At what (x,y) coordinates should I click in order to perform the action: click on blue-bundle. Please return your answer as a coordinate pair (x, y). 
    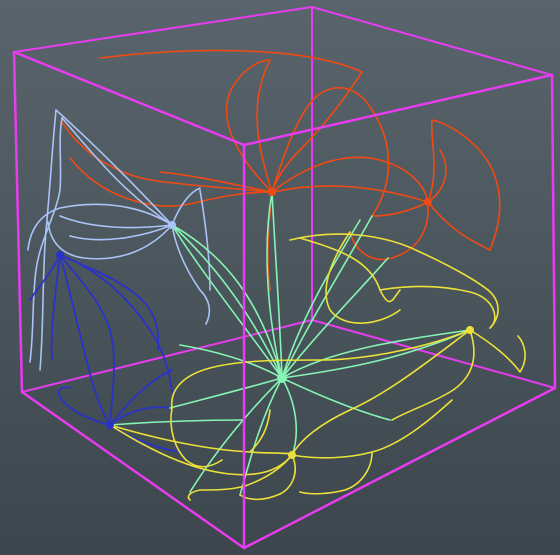
    Looking at the image, I should click on (105, 353).